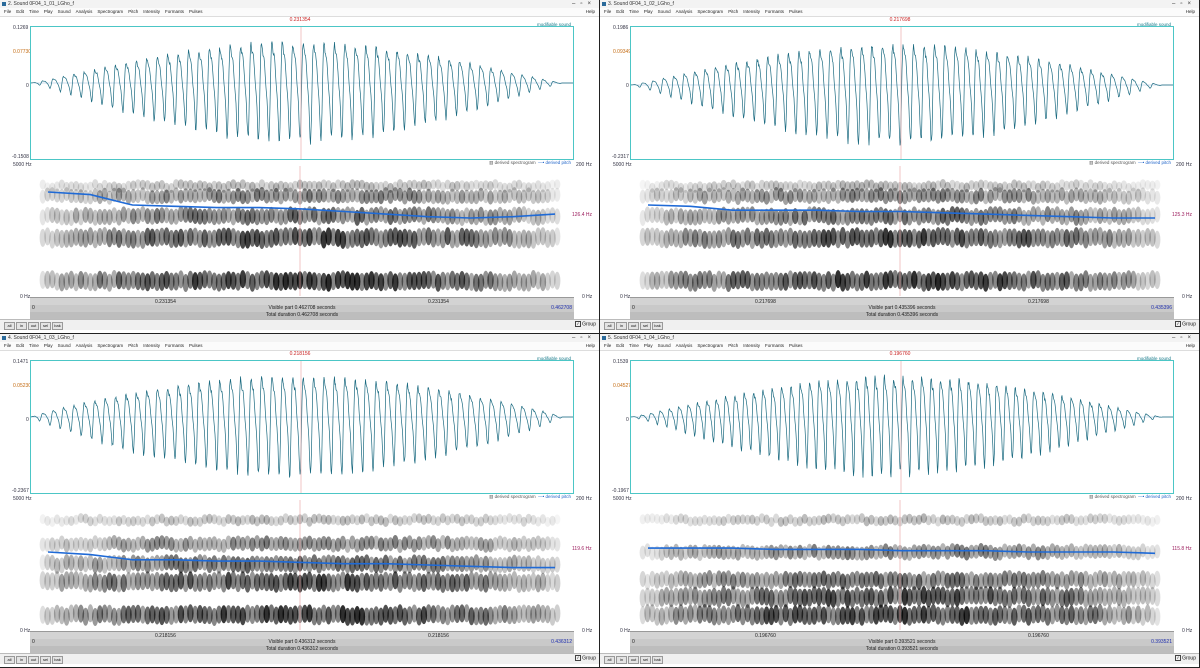 The width and height of the screenshot is (1200, 668). I want to click on time-ruler: 0.217698 0.217698, so click(902, 301).